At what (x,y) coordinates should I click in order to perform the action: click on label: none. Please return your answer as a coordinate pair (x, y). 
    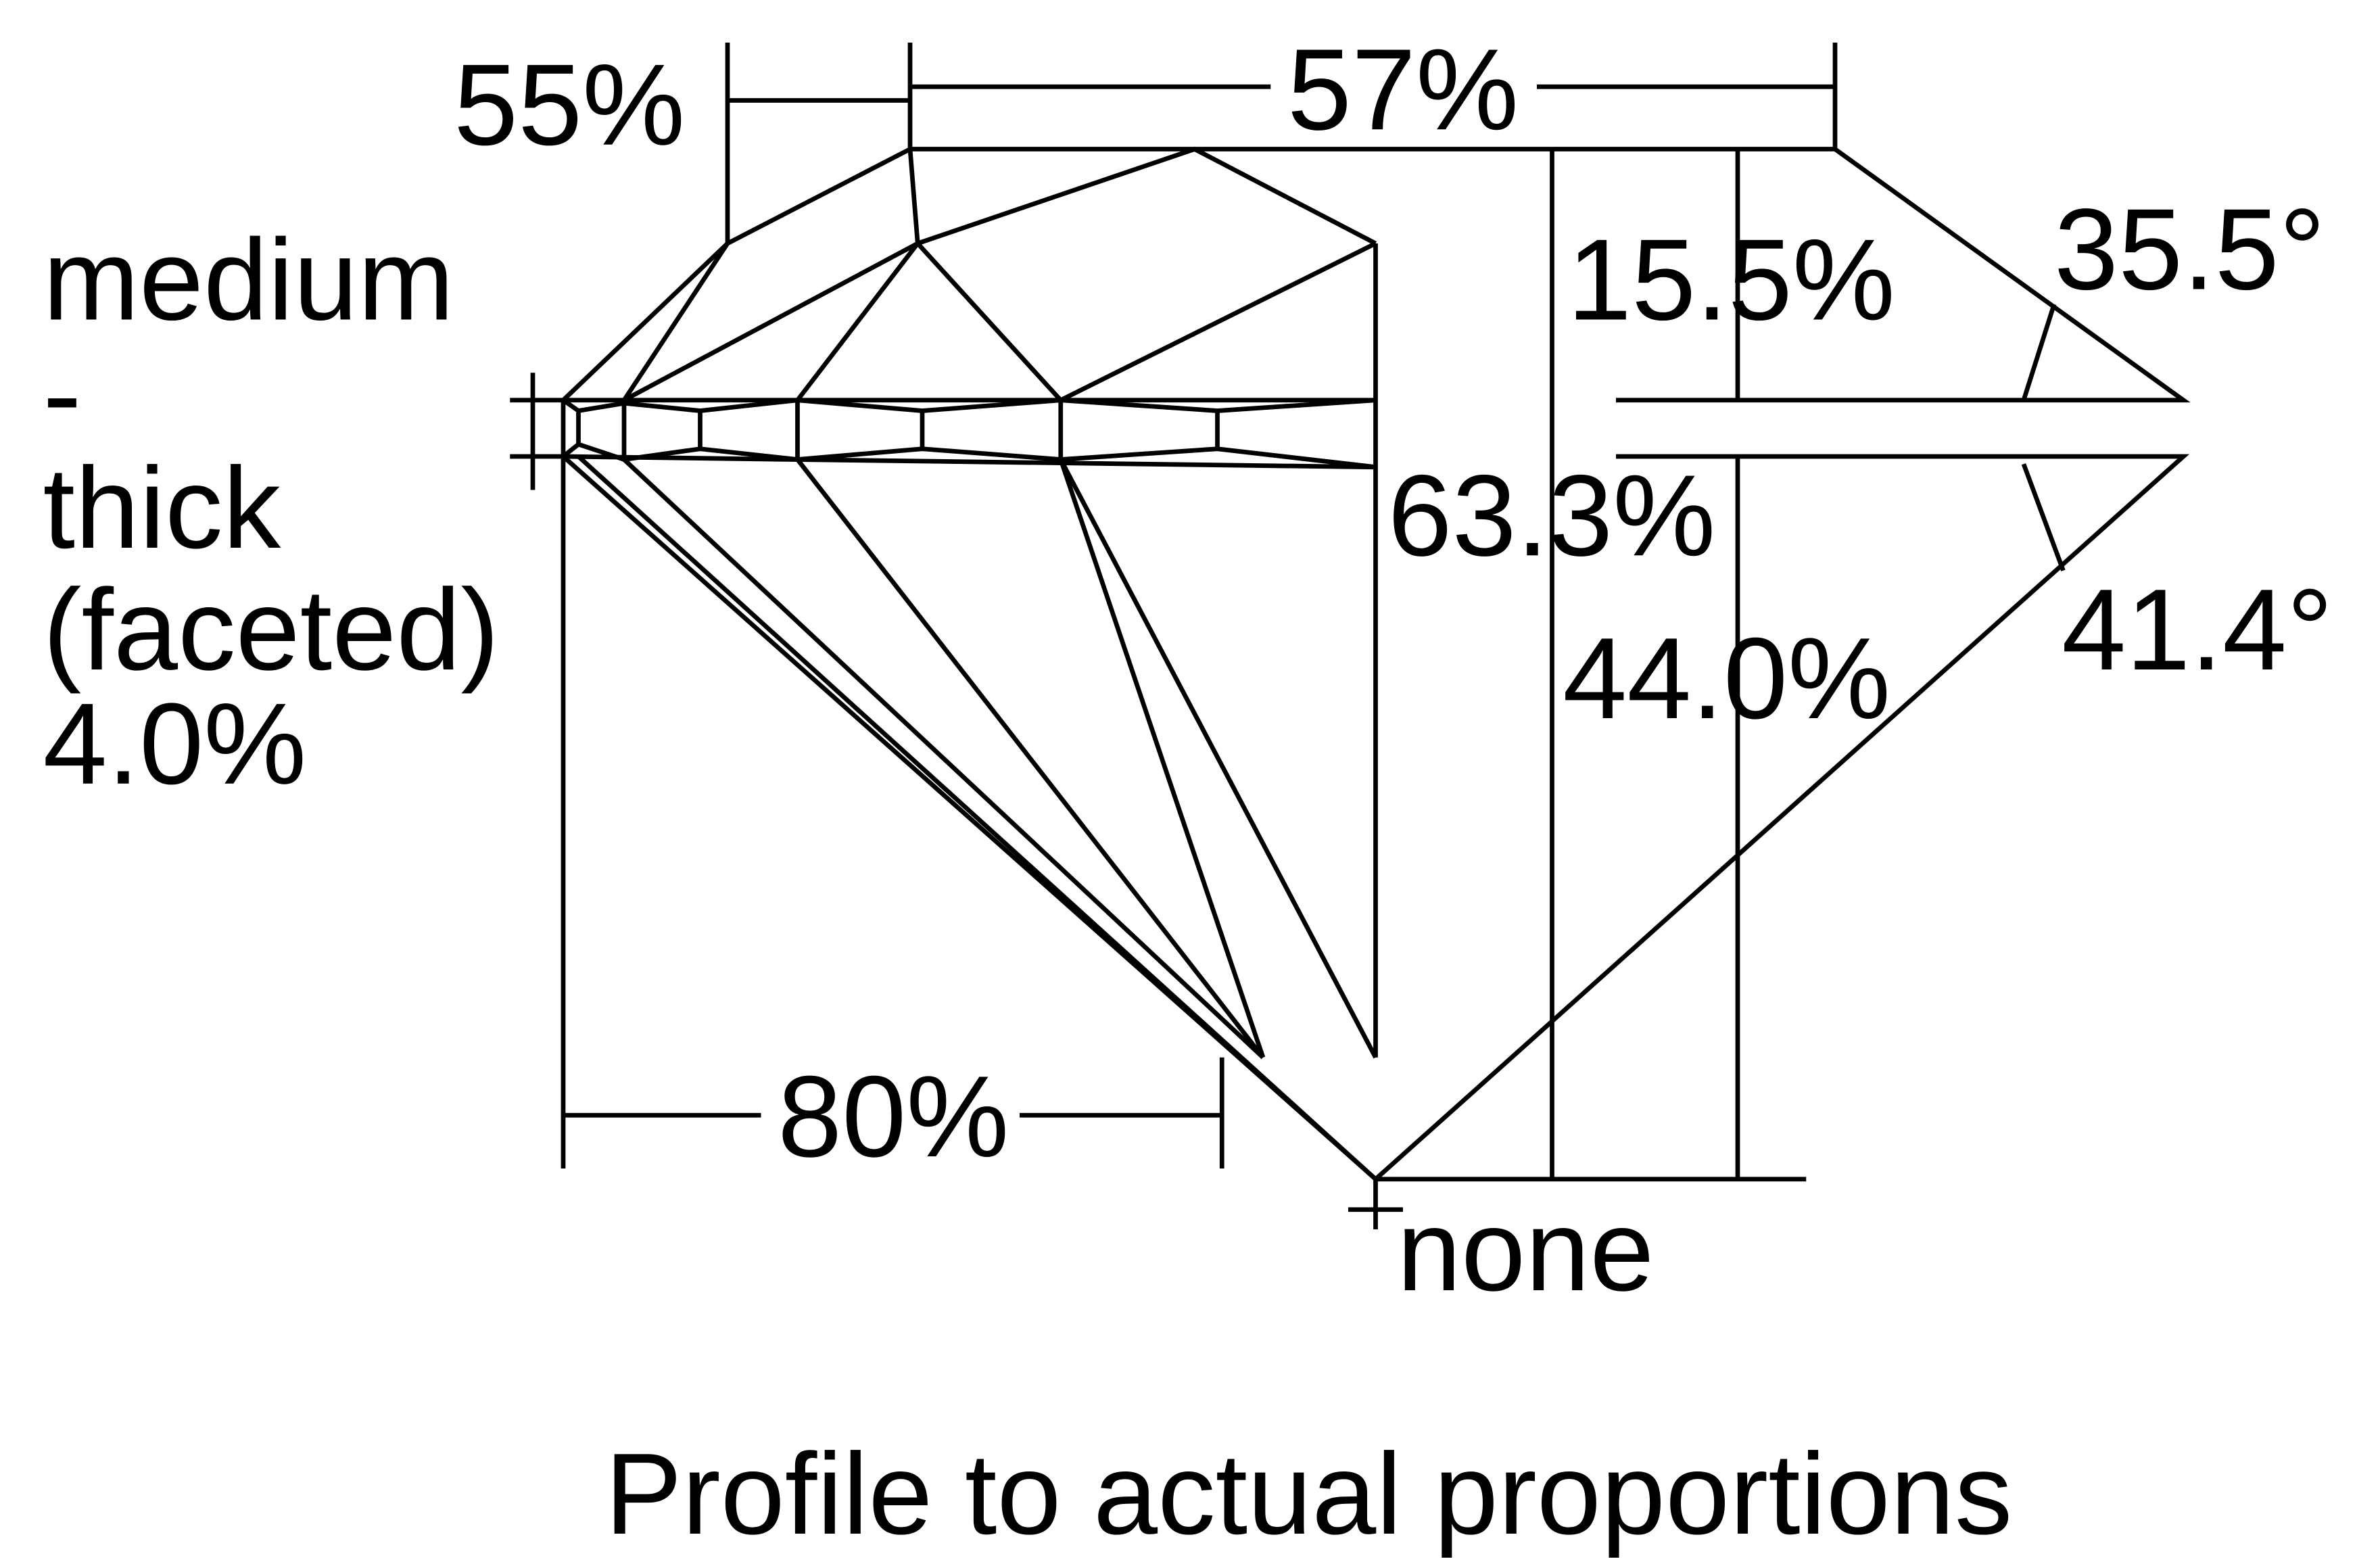
    Looking at the image, I should click on (1526, 1250).